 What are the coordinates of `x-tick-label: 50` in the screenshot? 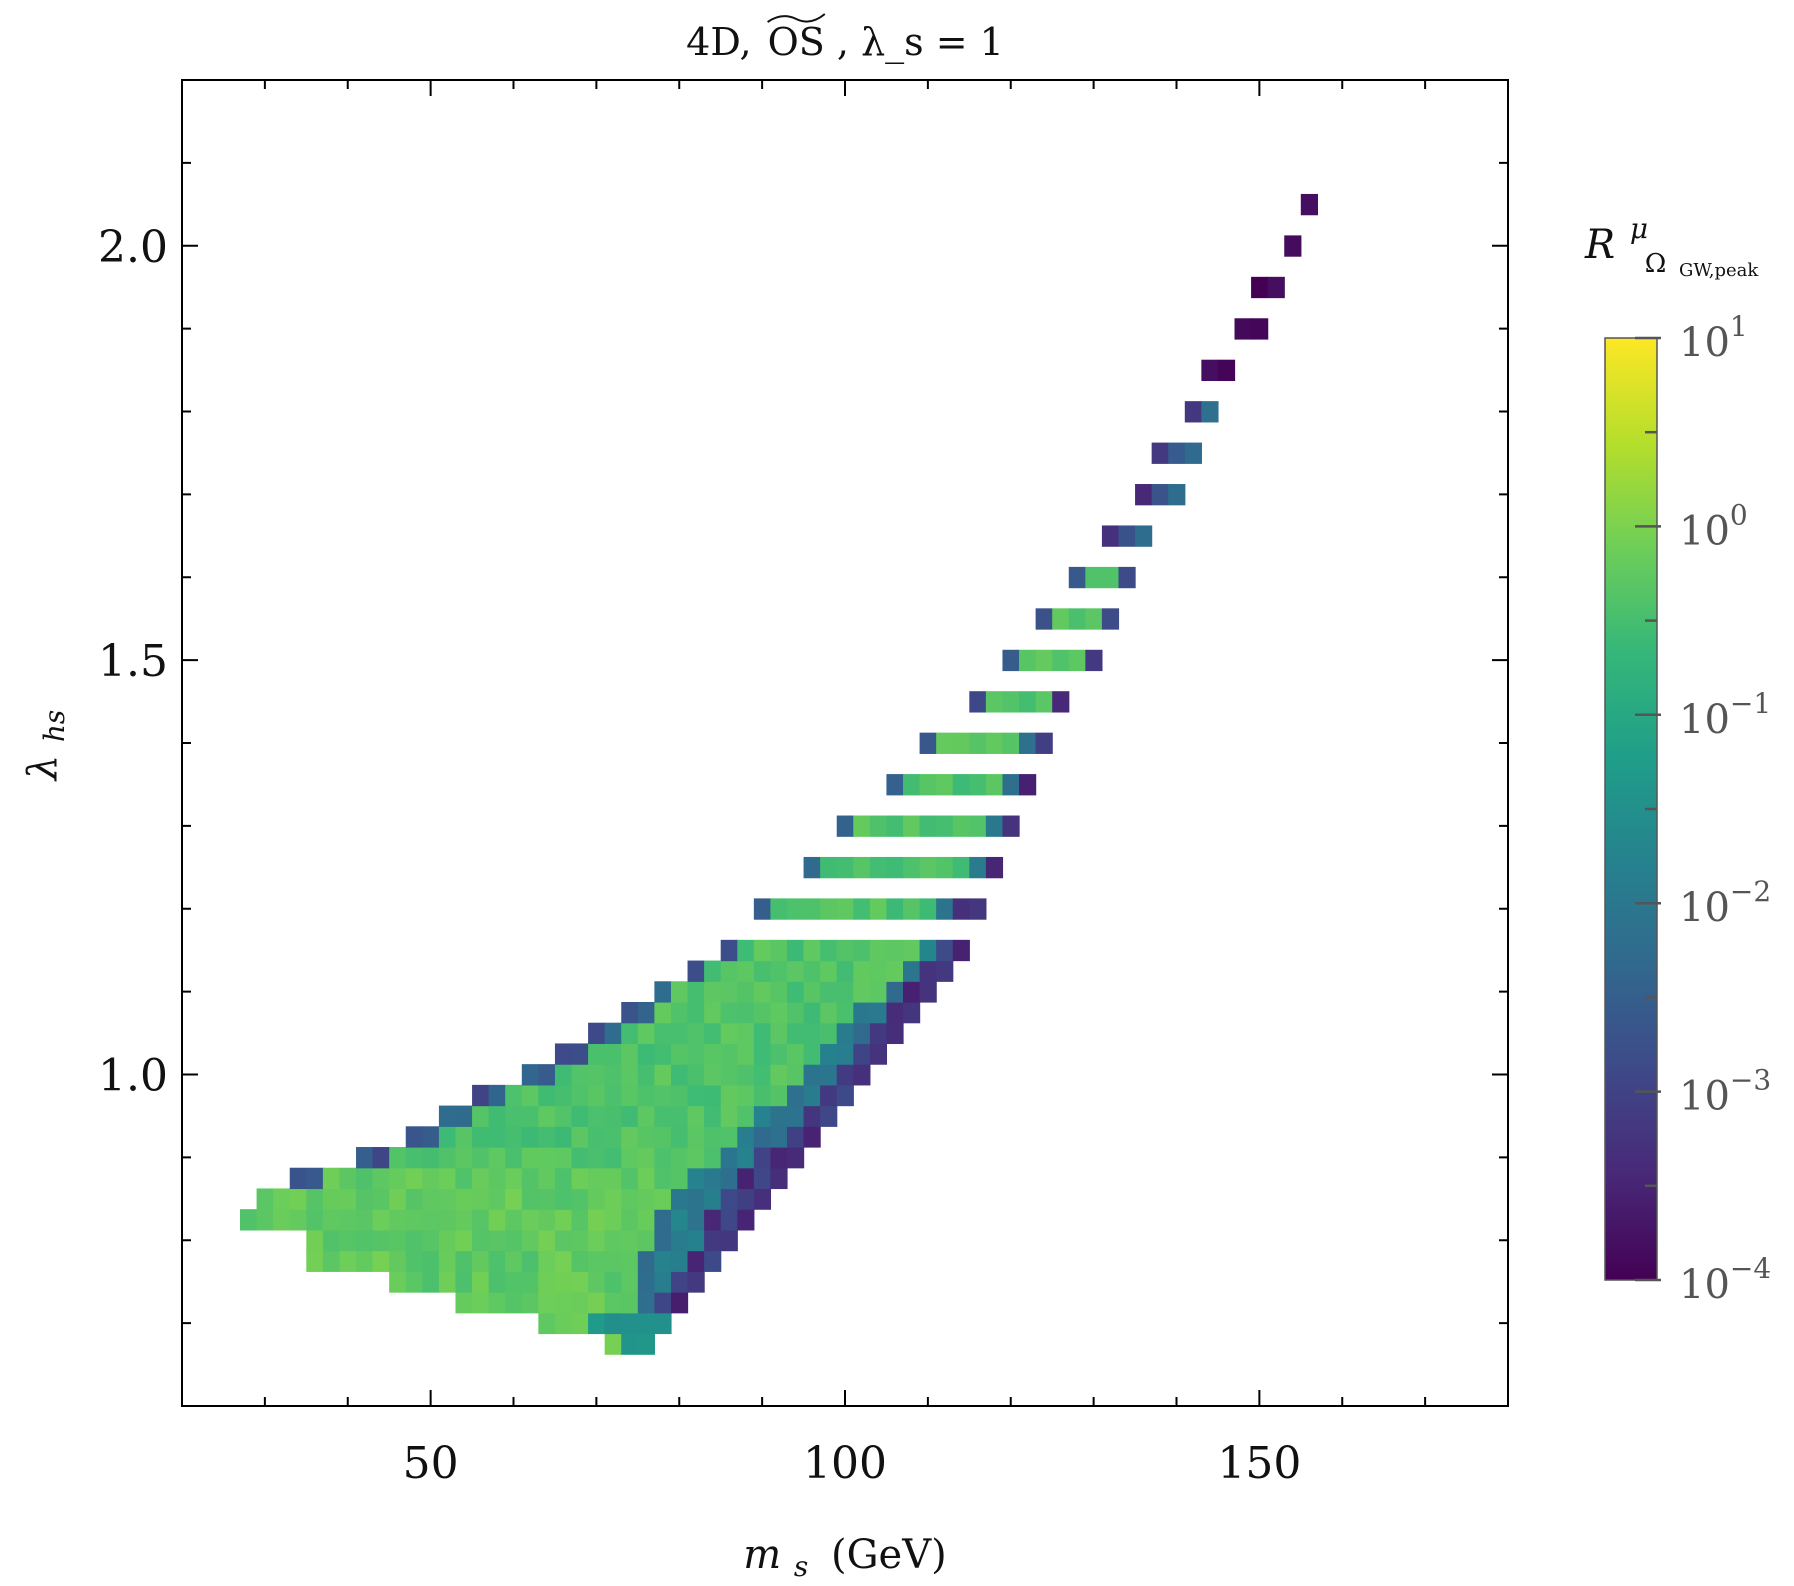 It's located at (431, 1463).